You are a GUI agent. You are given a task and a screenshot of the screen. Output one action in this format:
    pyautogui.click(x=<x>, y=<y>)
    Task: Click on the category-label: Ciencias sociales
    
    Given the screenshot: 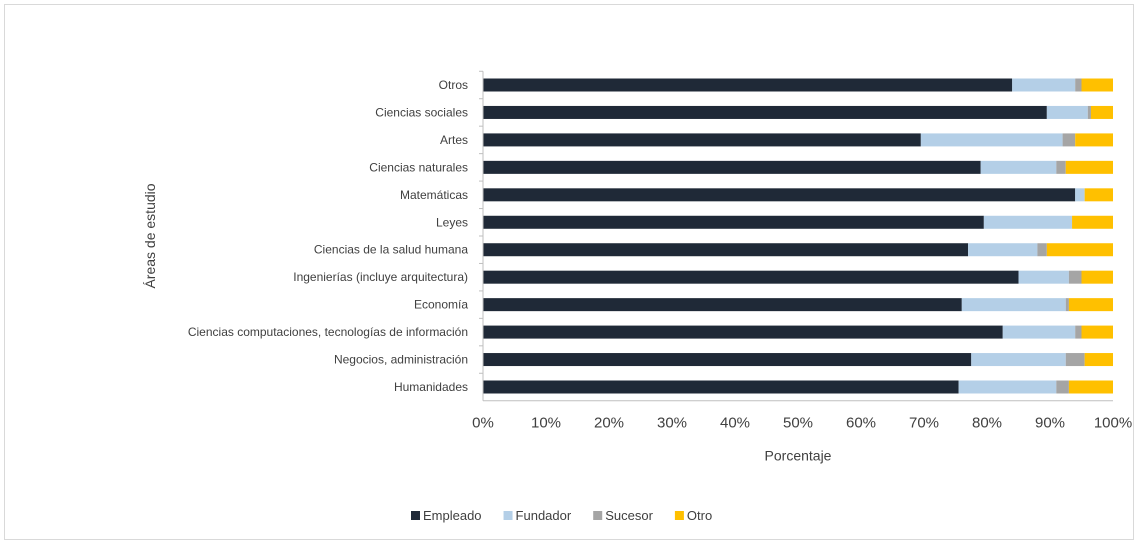 What is the action you would take?
    pyautogui.click(x=421, y=112)
    